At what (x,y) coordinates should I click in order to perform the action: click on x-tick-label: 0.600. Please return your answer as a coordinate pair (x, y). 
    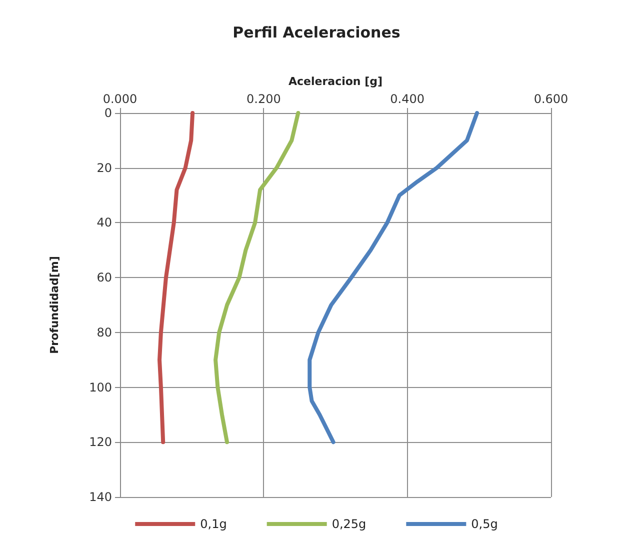
    Looking at the image, I should click on (551, 99).